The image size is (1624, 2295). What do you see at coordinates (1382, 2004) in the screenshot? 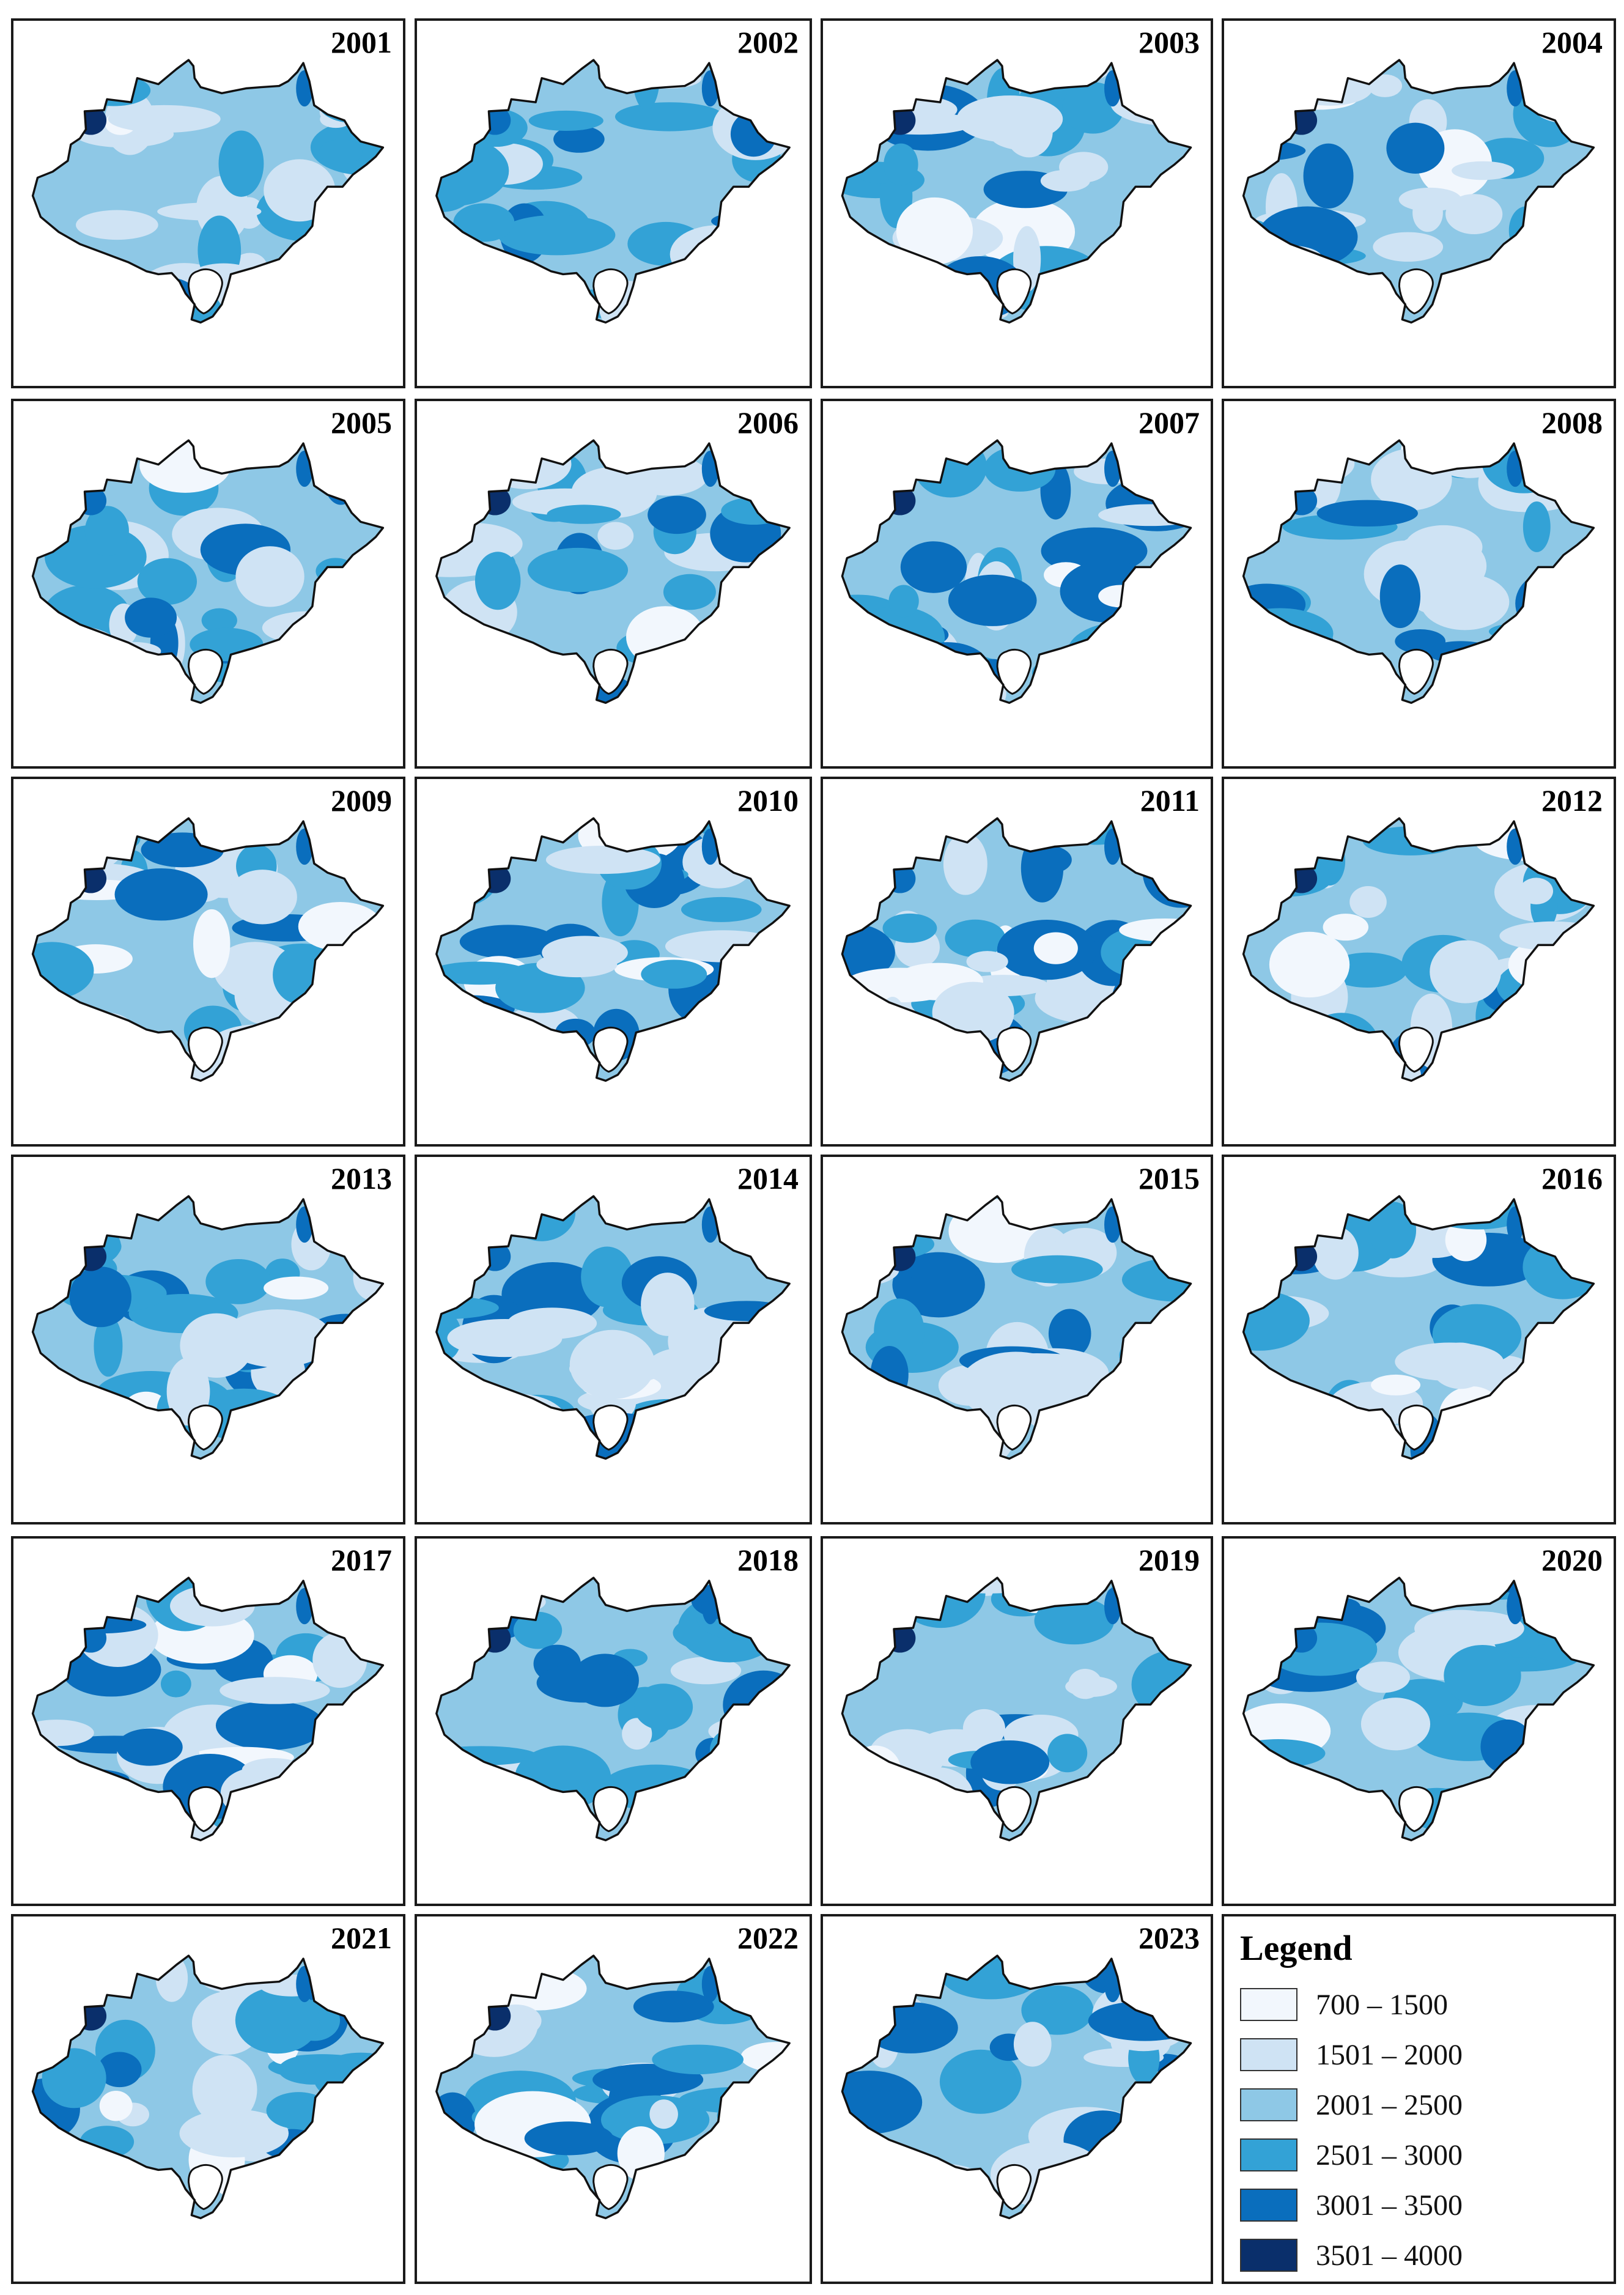
I see `legend-range-label: 700 – 1500` at bounding box center [1382, 2004].